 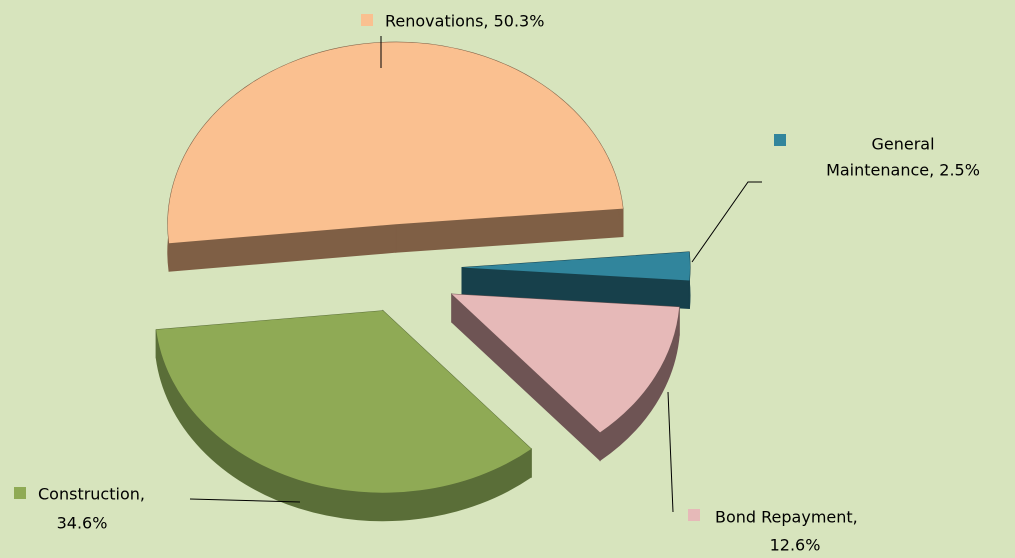 I want to click on data-label: Construction,, so click(x=91, y=494).